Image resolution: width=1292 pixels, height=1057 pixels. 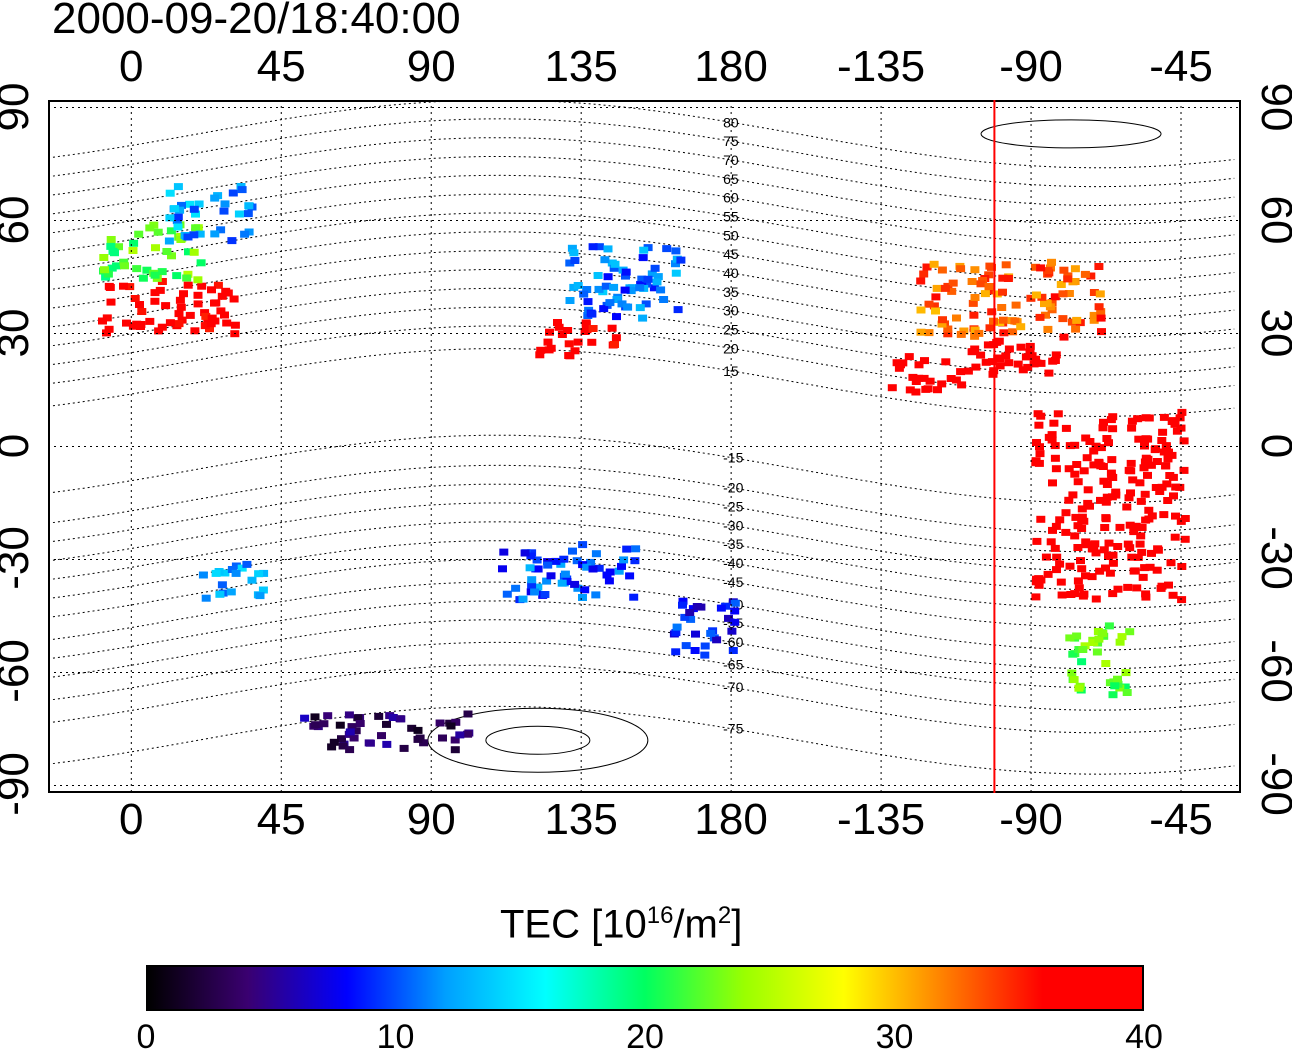 I want to click on right-latitude-tick: -90, so click(x=1272, y=784).